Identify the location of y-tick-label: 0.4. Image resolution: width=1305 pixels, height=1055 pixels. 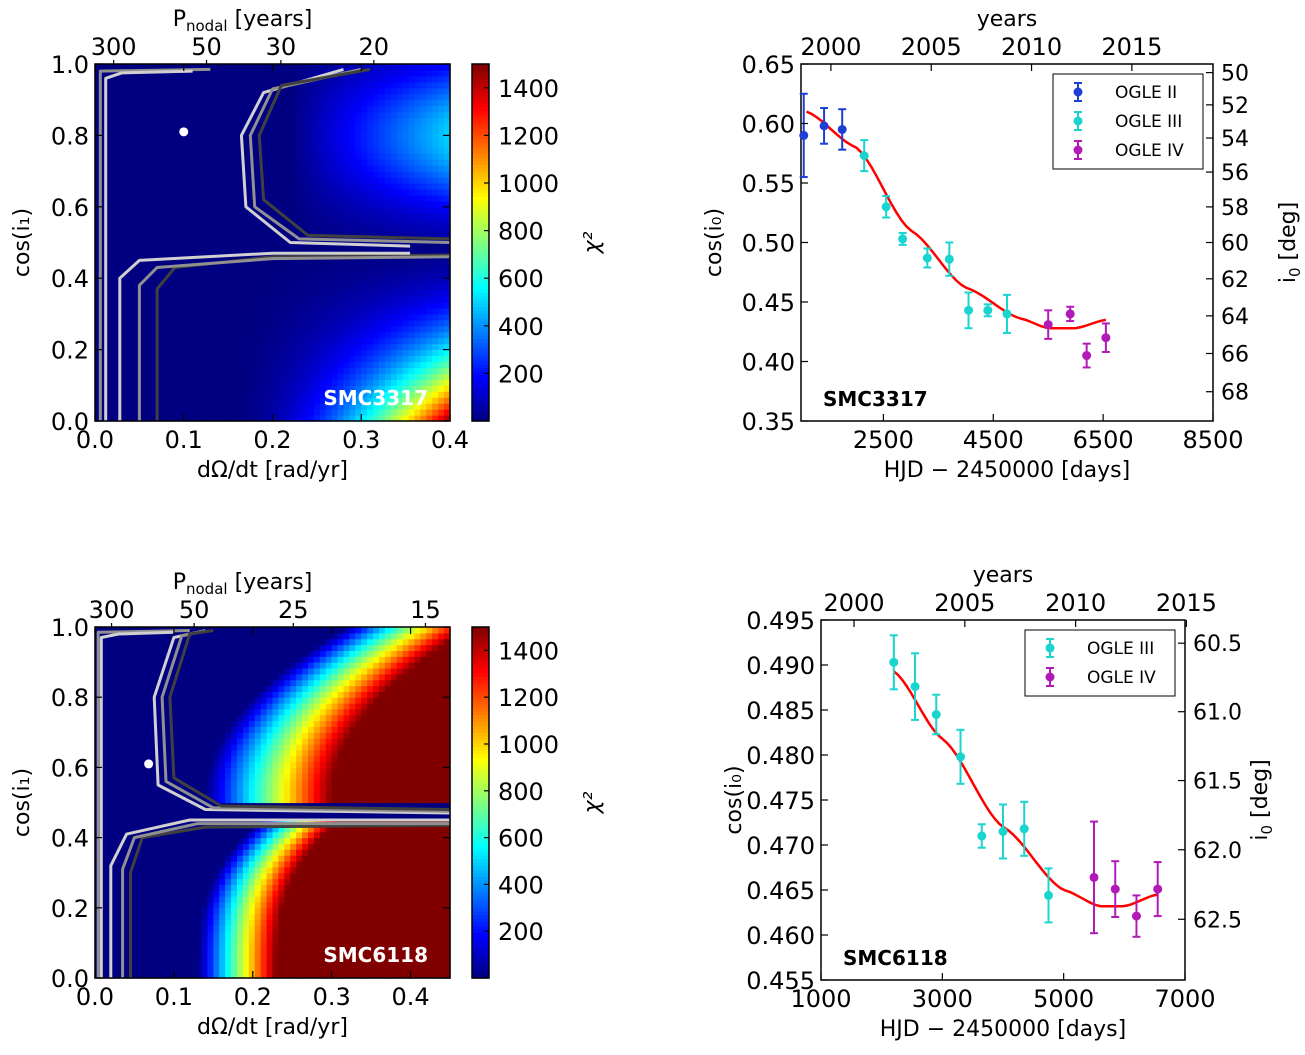
(70, 279).